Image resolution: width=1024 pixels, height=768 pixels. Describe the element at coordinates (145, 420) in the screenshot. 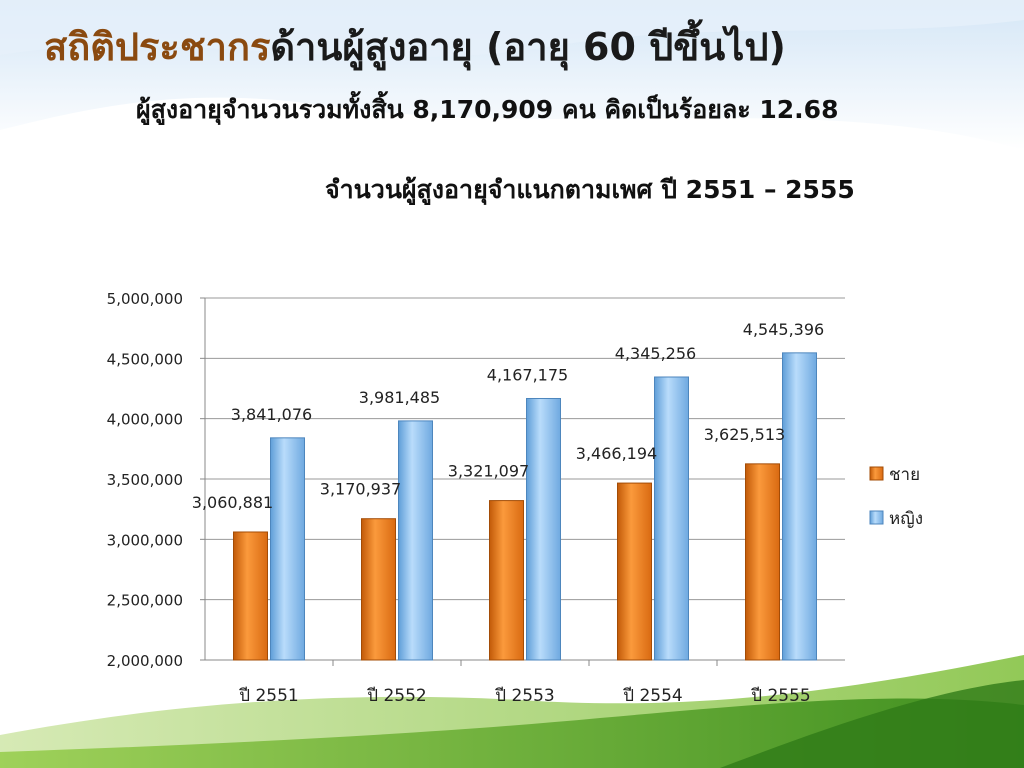

I see `y-tick-label: 4,000,000` at that location.